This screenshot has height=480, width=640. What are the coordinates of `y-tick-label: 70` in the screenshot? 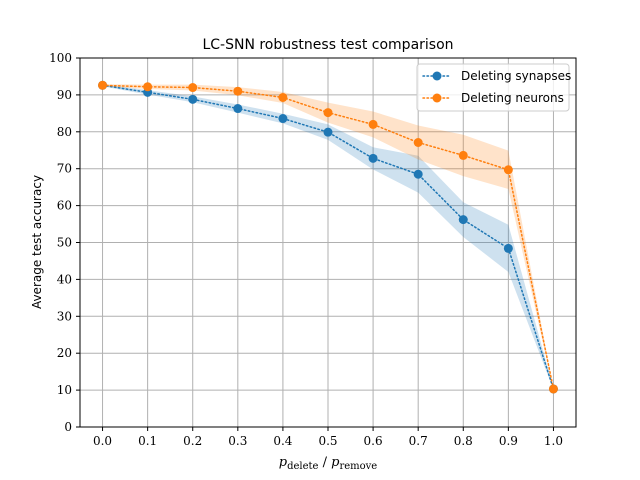 It's located at (64, 169).